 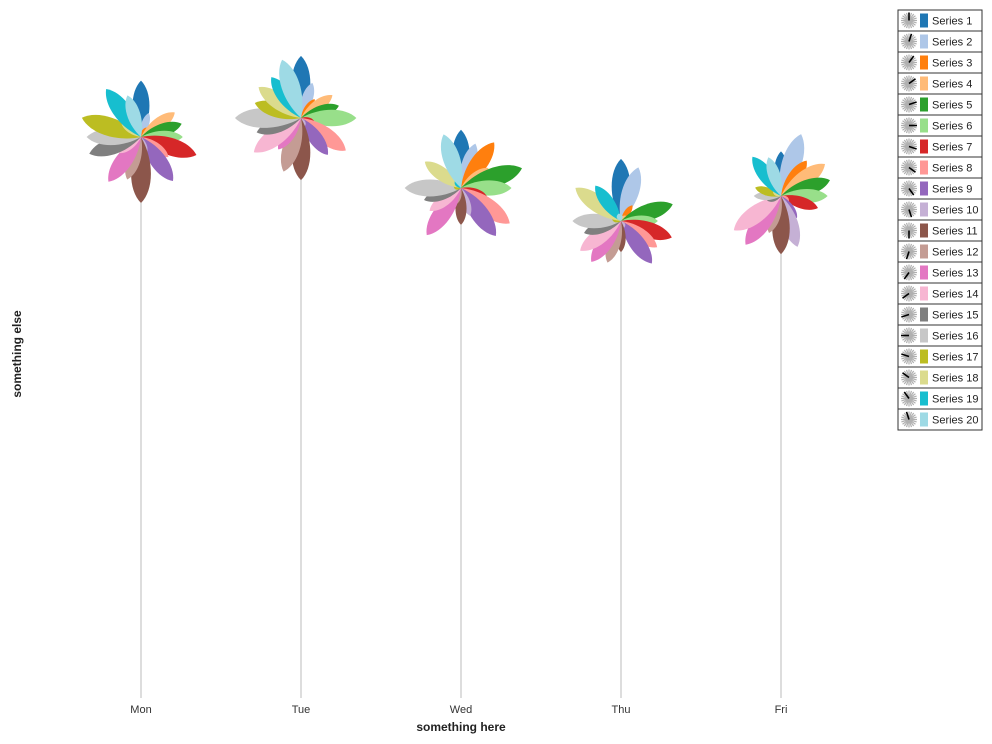 I want to click on y-axis-title: something else, so click(x=17, y=354).